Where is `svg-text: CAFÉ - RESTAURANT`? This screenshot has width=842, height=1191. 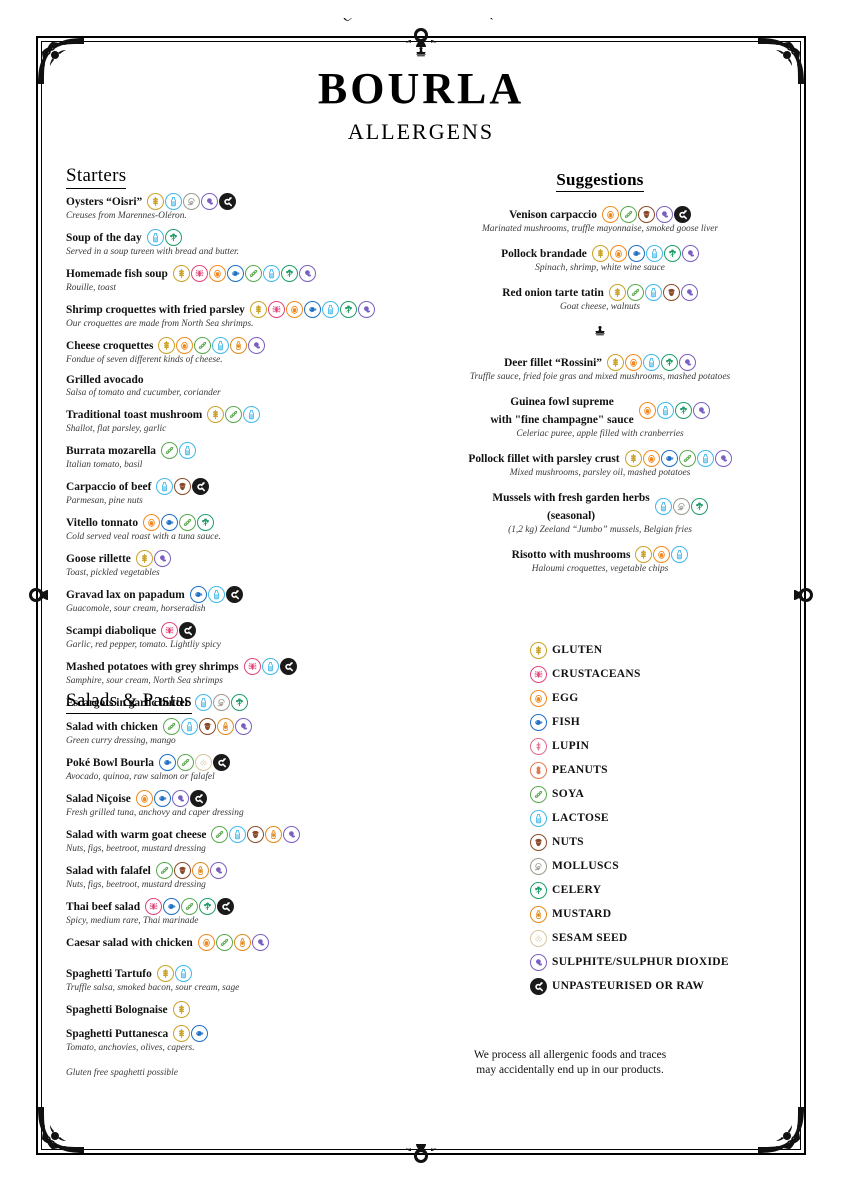
svg-text: CAFÉ - RESTAURANT is located at coordinates (421, 21).